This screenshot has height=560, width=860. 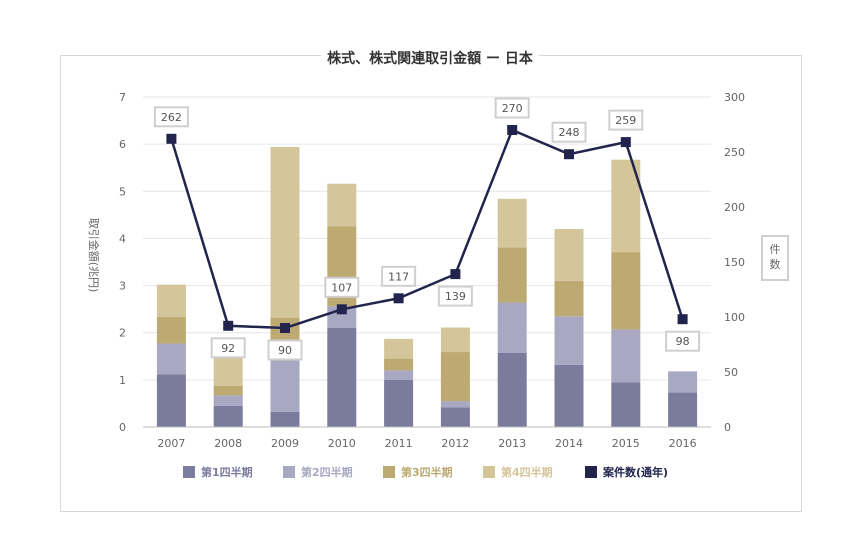 What do you see at coordinates (171, 443) in the screenshot?
I see `x-tick-label: 2007` at bounding box center [171, 443].